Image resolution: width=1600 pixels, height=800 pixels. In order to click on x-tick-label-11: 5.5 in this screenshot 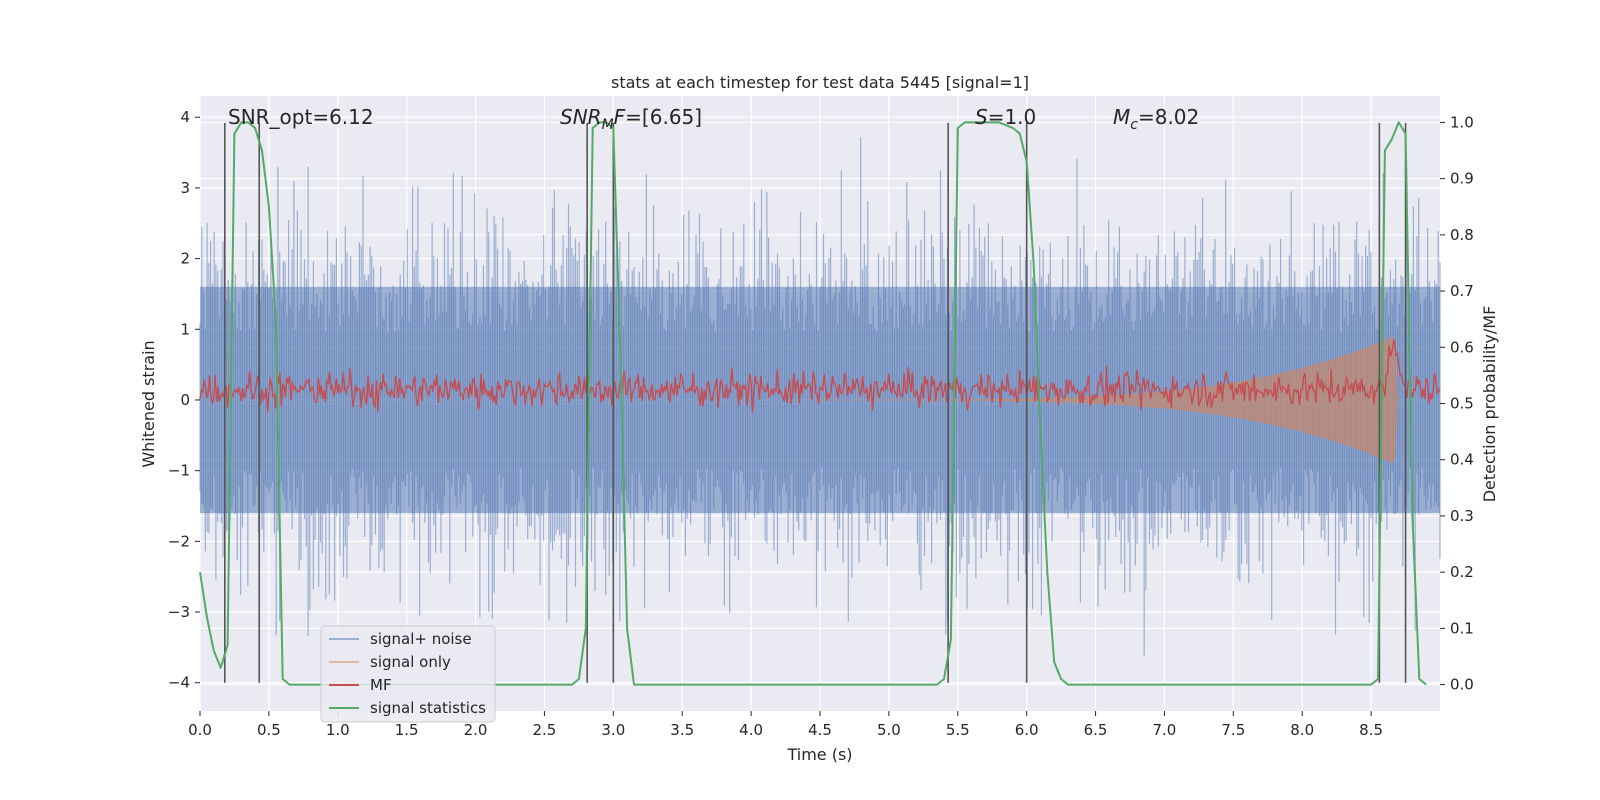, I will do `click(958, 730)`.